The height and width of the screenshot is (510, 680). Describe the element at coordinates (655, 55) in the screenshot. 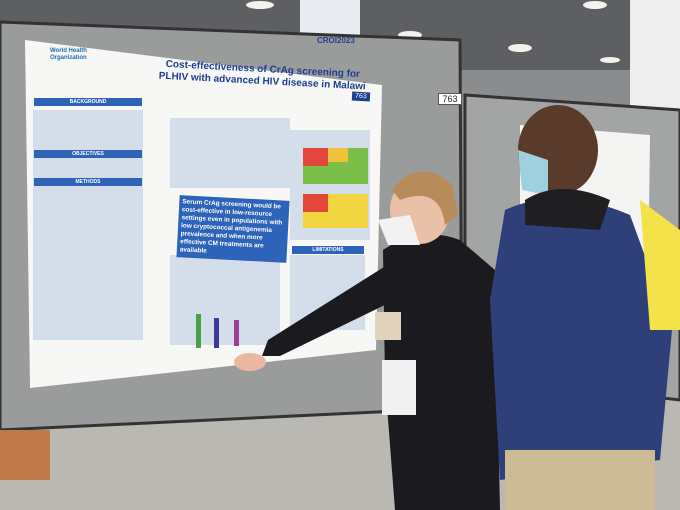

I see `pillar` at that location.